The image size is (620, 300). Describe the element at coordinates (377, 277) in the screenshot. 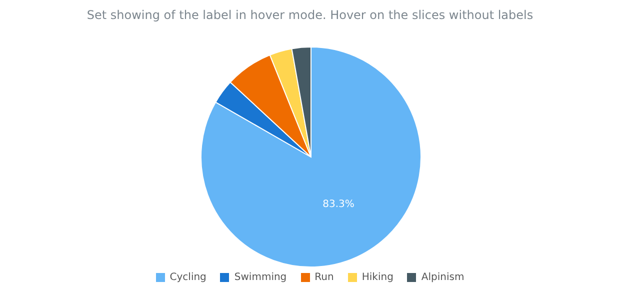

I see `legend-label: Hiking` at that location.